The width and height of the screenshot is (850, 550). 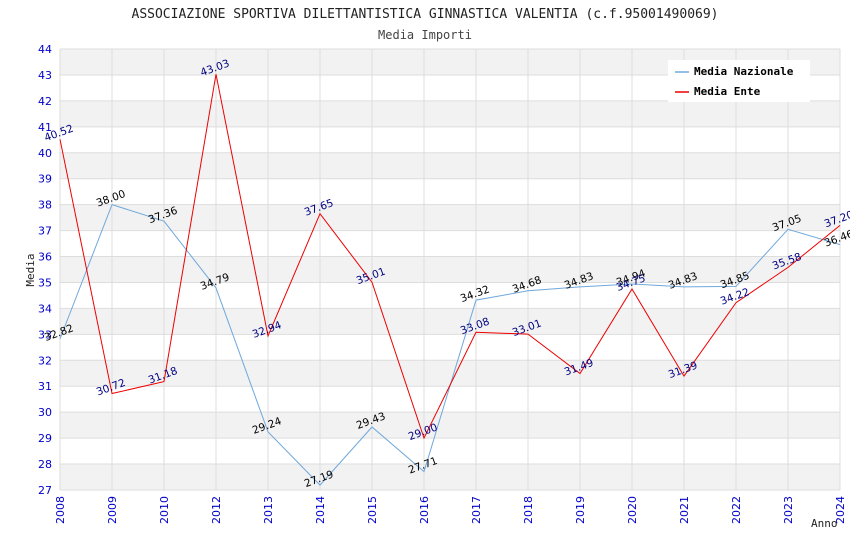 I want to click on x-tick-label: 2019, so click(x=580, y=510).